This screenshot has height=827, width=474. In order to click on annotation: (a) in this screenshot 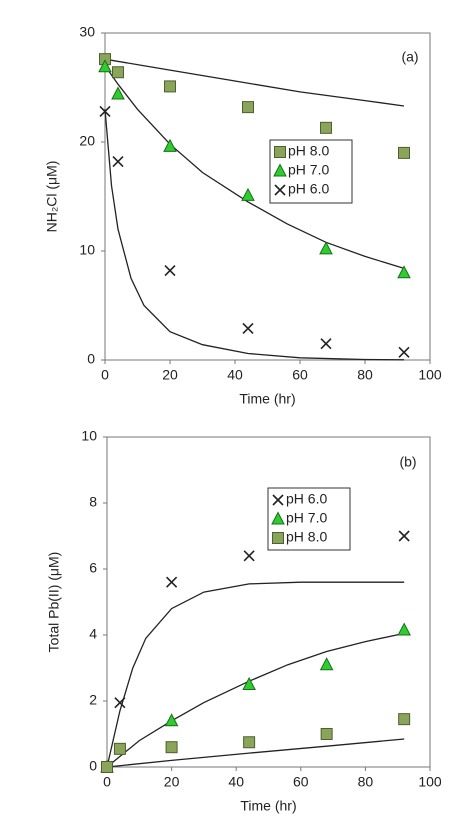, I will do `click(409, 57)`.